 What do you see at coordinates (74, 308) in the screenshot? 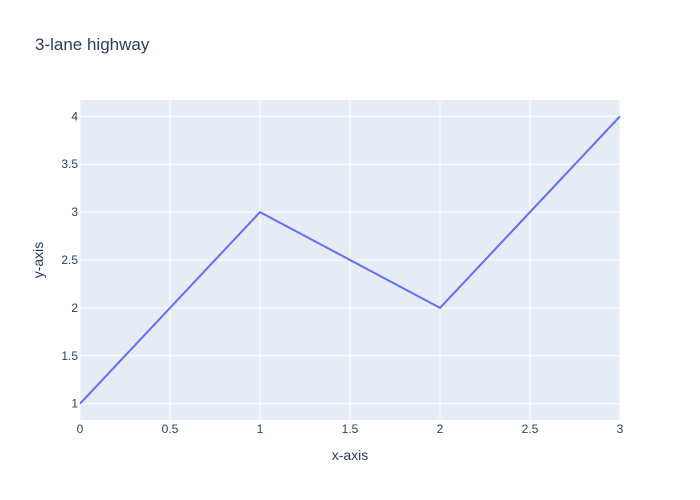
I see `y-tick-label: 2` at bounding box center [74, 308].